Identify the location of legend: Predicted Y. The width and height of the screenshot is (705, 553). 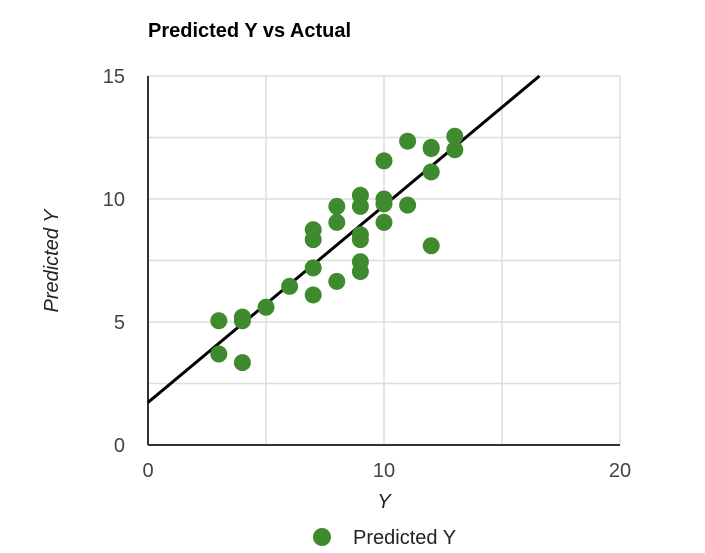
(384, 538).